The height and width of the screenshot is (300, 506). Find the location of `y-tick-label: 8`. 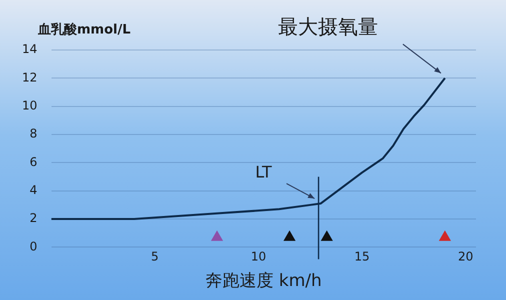

y-tick-label: 8 is located at coordinates (34, 133).